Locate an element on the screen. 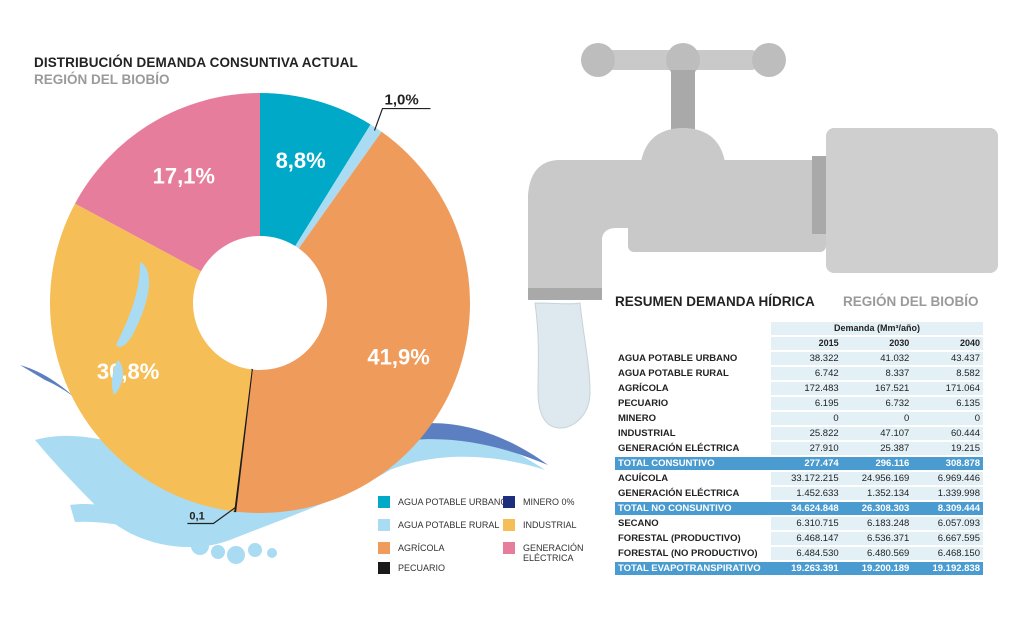 The width and height of the screenshot is (1024, 630). slice-label: 0,1 is located at coordinates (196, 517).